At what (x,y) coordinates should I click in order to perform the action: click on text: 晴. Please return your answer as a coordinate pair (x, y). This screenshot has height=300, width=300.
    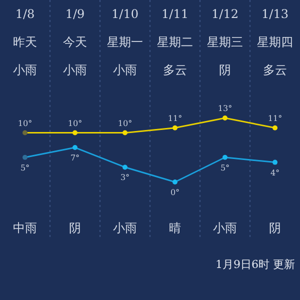
    Looking at the image, I should click on (175, 228).